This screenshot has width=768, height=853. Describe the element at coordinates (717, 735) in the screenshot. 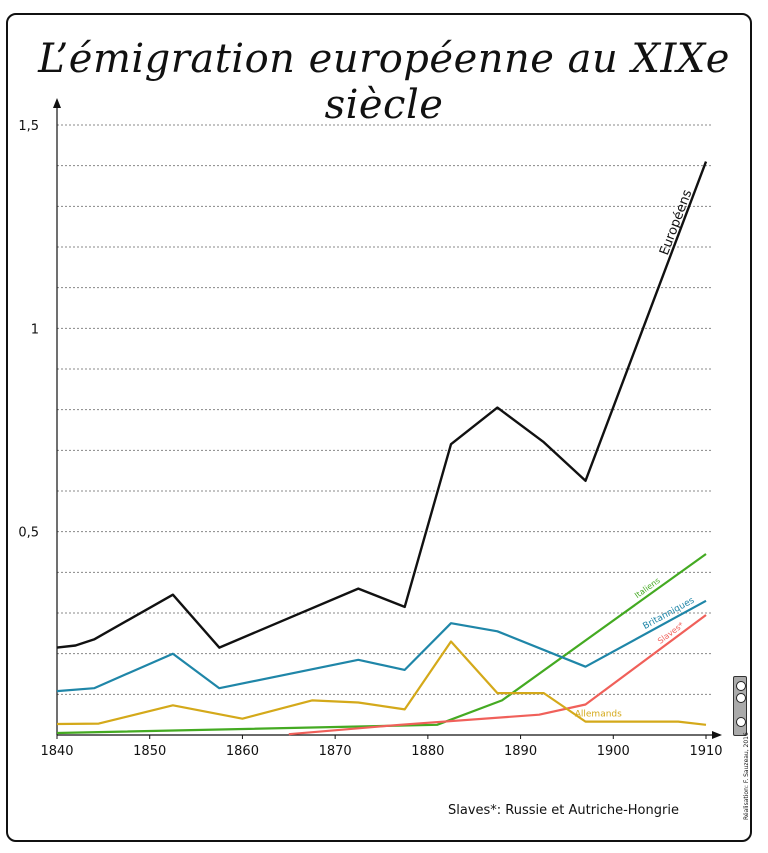

I see `x-axis-arrow` at that location.